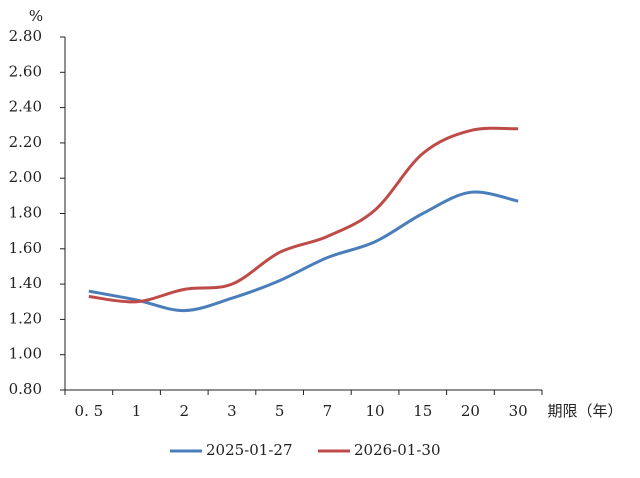 The height and width of the screenshot is (478, 640). What do you see at coordinates (25, 177) in the screenshot?
I see `y-tick-label: 2.00` at bounding box center [25, 177].